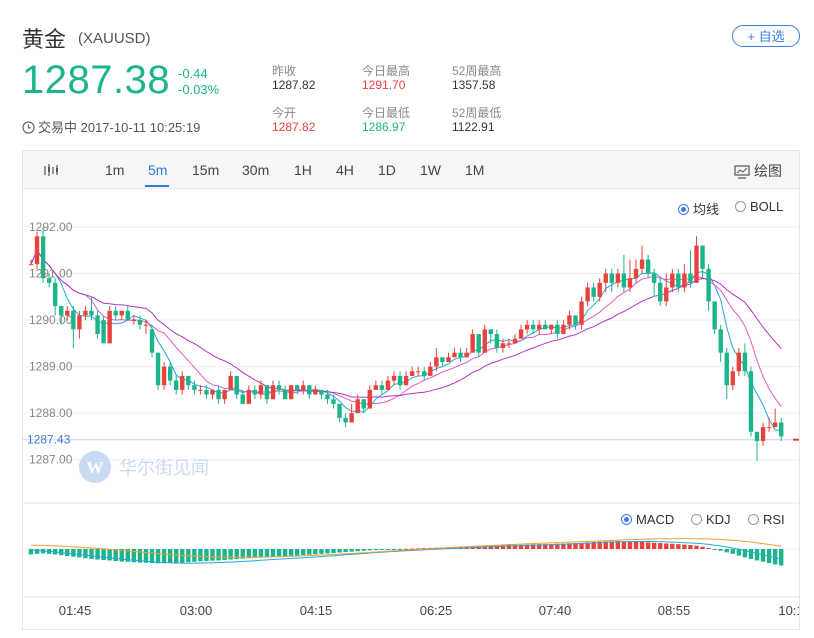 This screenshot has width=814, height=638. I want to click on candlestick-type-icon, so click(52, 172).